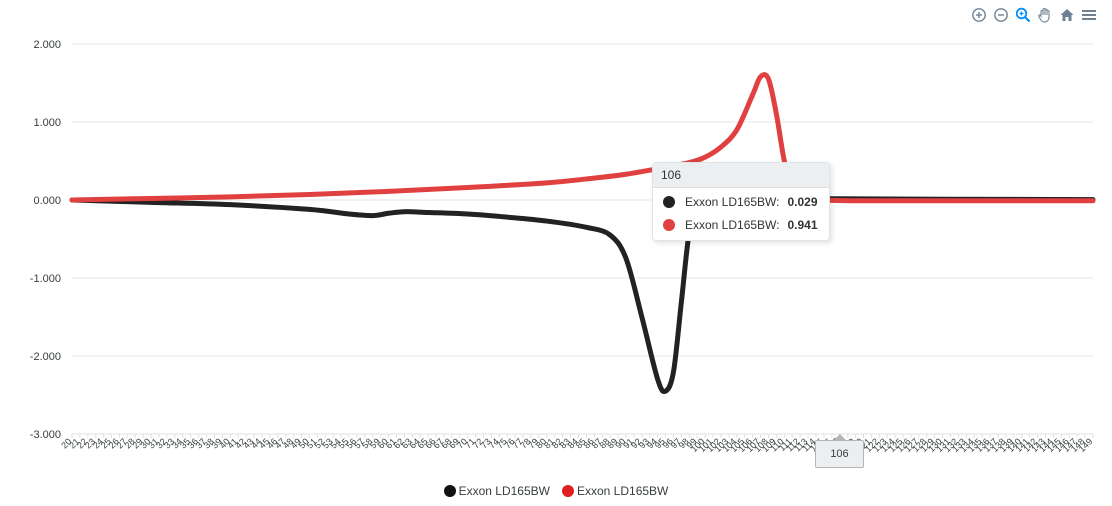  Describe the element at coordinates (47, 201) in the screenshot. I see `y-tick-label: 0.000` at that location.